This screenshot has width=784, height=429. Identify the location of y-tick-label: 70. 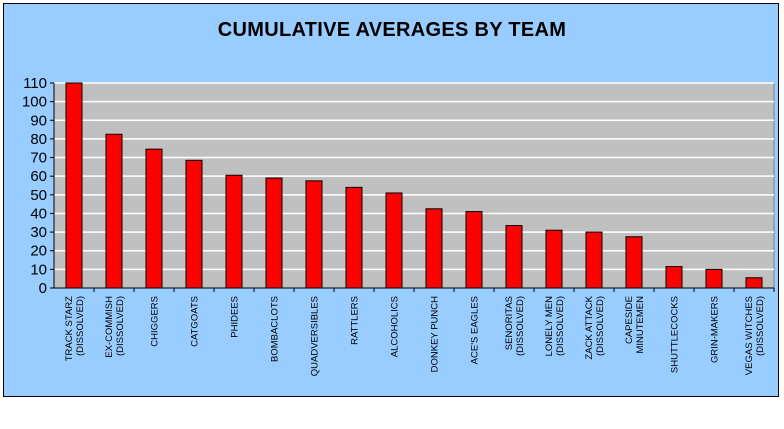
(38, 158).